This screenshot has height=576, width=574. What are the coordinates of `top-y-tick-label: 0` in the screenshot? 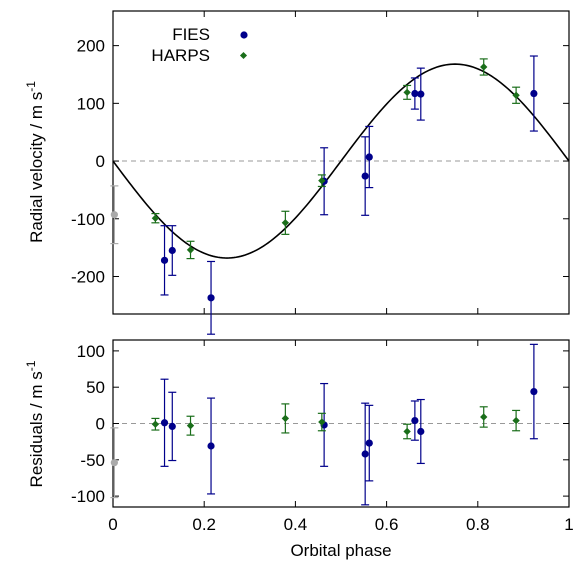 It's located at (100, 161).